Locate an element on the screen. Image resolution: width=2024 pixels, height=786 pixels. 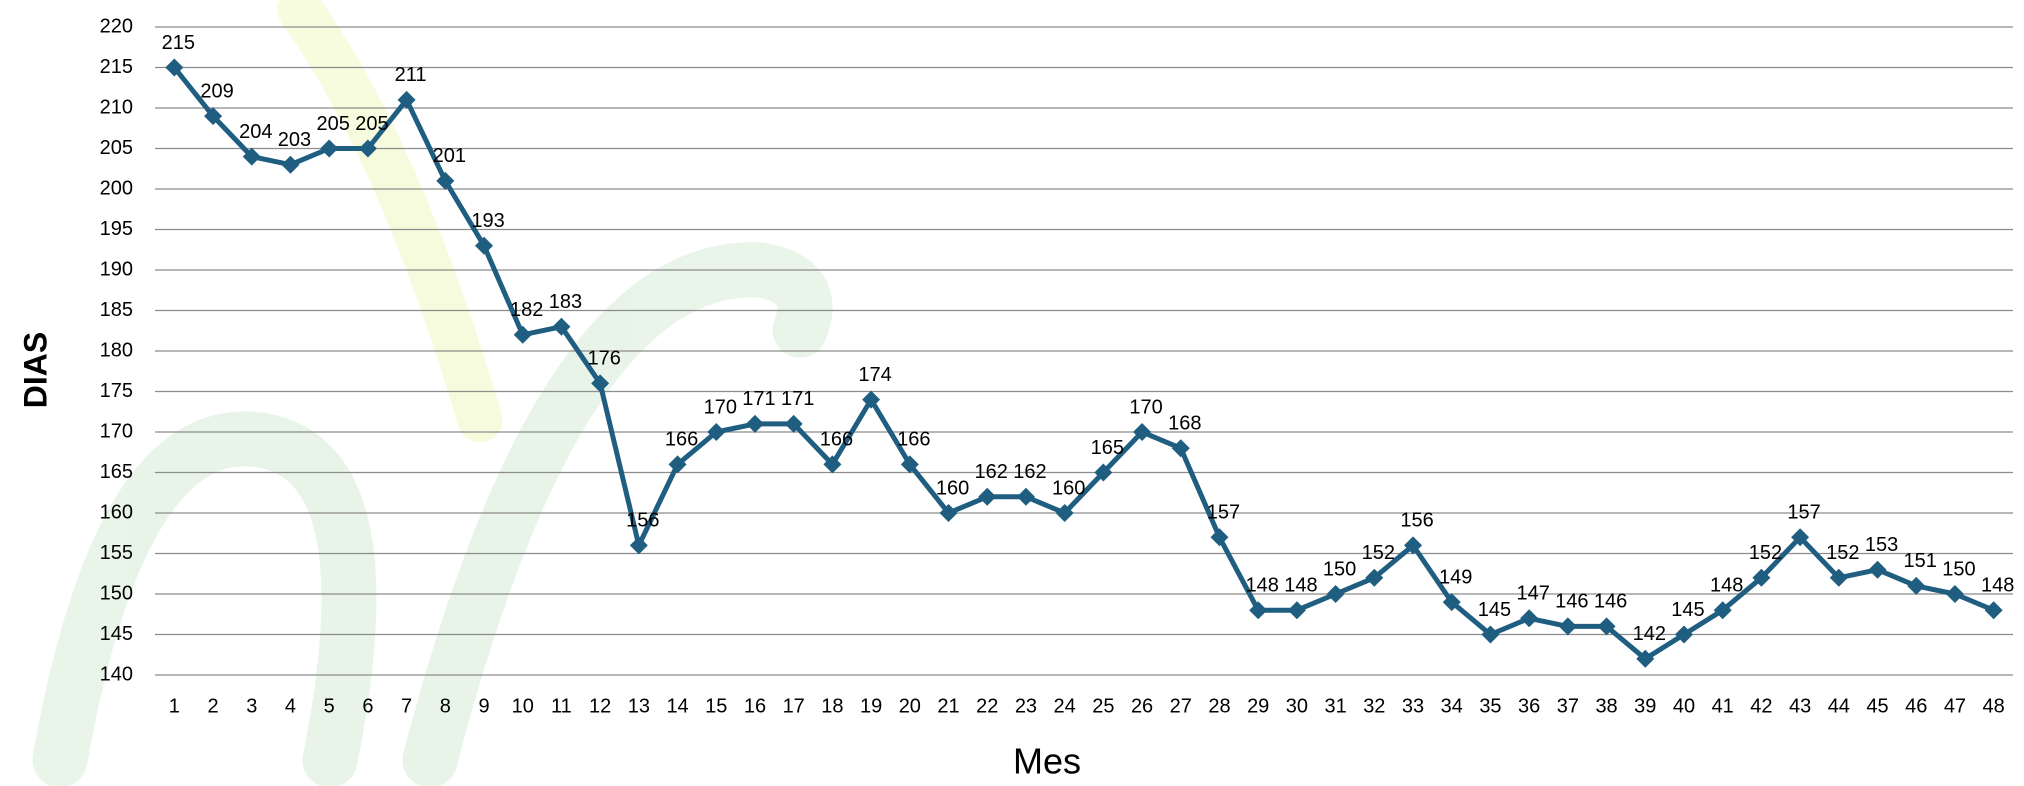
x-tick-label: 45 is located at coordinates (1877, 706).